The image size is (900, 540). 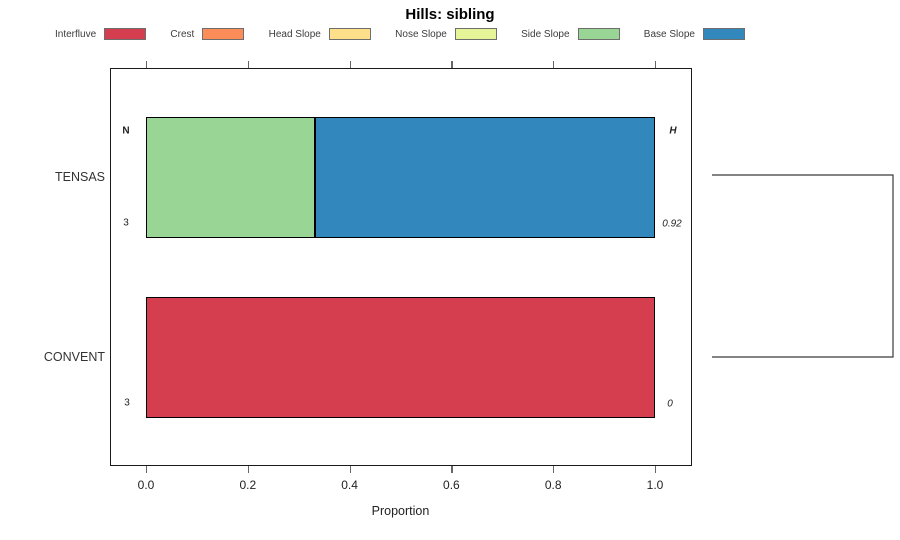 What do you see at coordinates (74, 357) in the screenshot?
I see `y-category-label-convent: CONVENT` at bounding box center [74, 357].